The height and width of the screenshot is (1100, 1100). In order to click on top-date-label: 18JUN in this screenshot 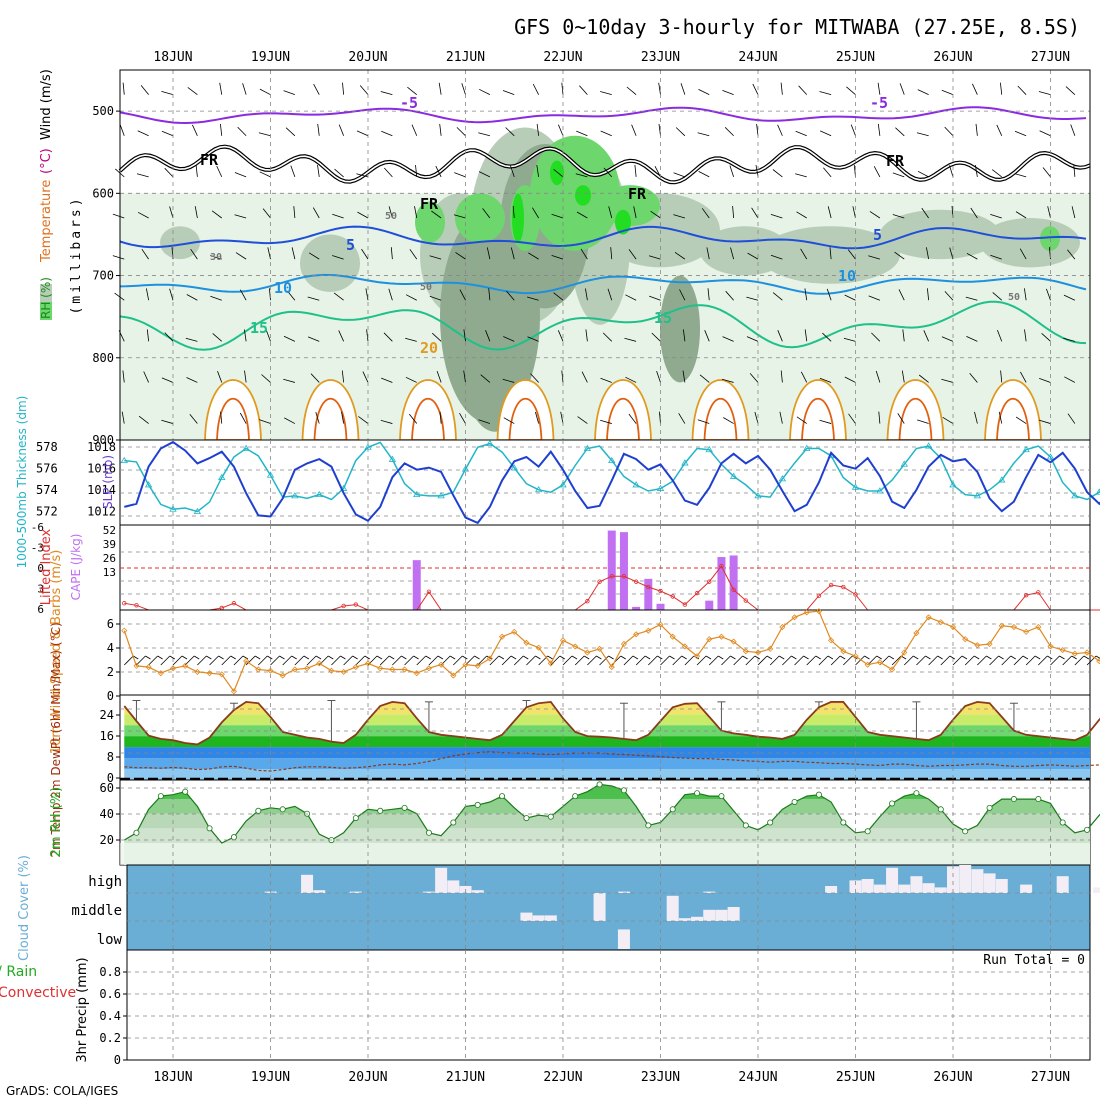, I will do `click(172, 57)`.